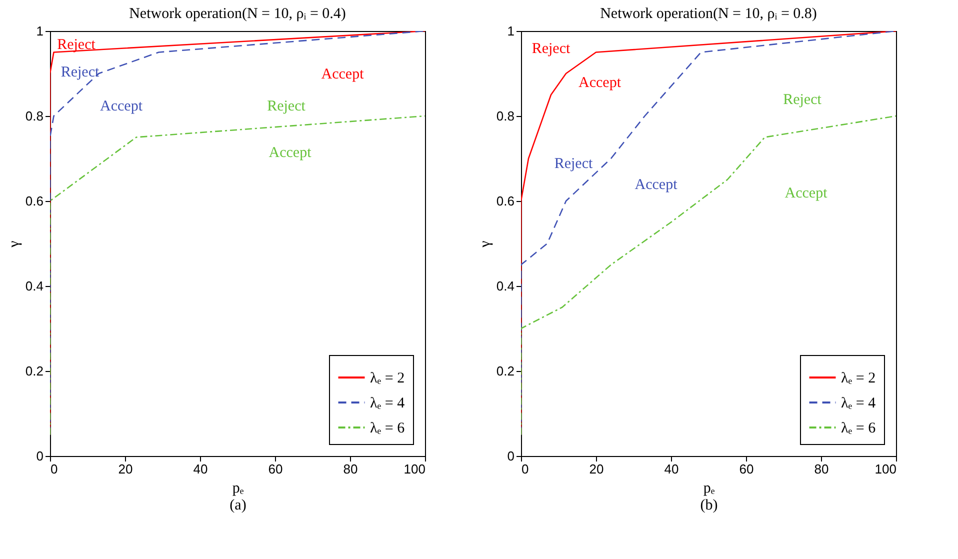  Describe the element at coordinates (708, 14) in the screenshot. I see `chart-title: Network operation(N = 10, ρᵢ = 0.8)` at that location.